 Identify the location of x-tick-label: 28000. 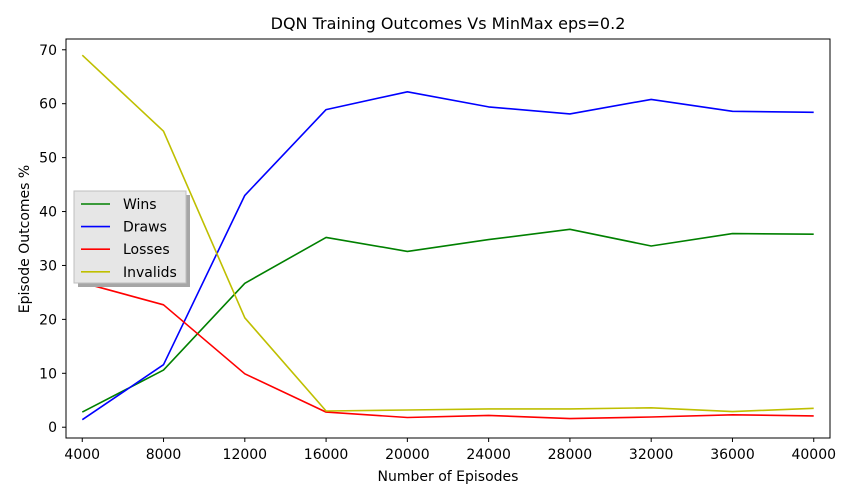
(570, 455).